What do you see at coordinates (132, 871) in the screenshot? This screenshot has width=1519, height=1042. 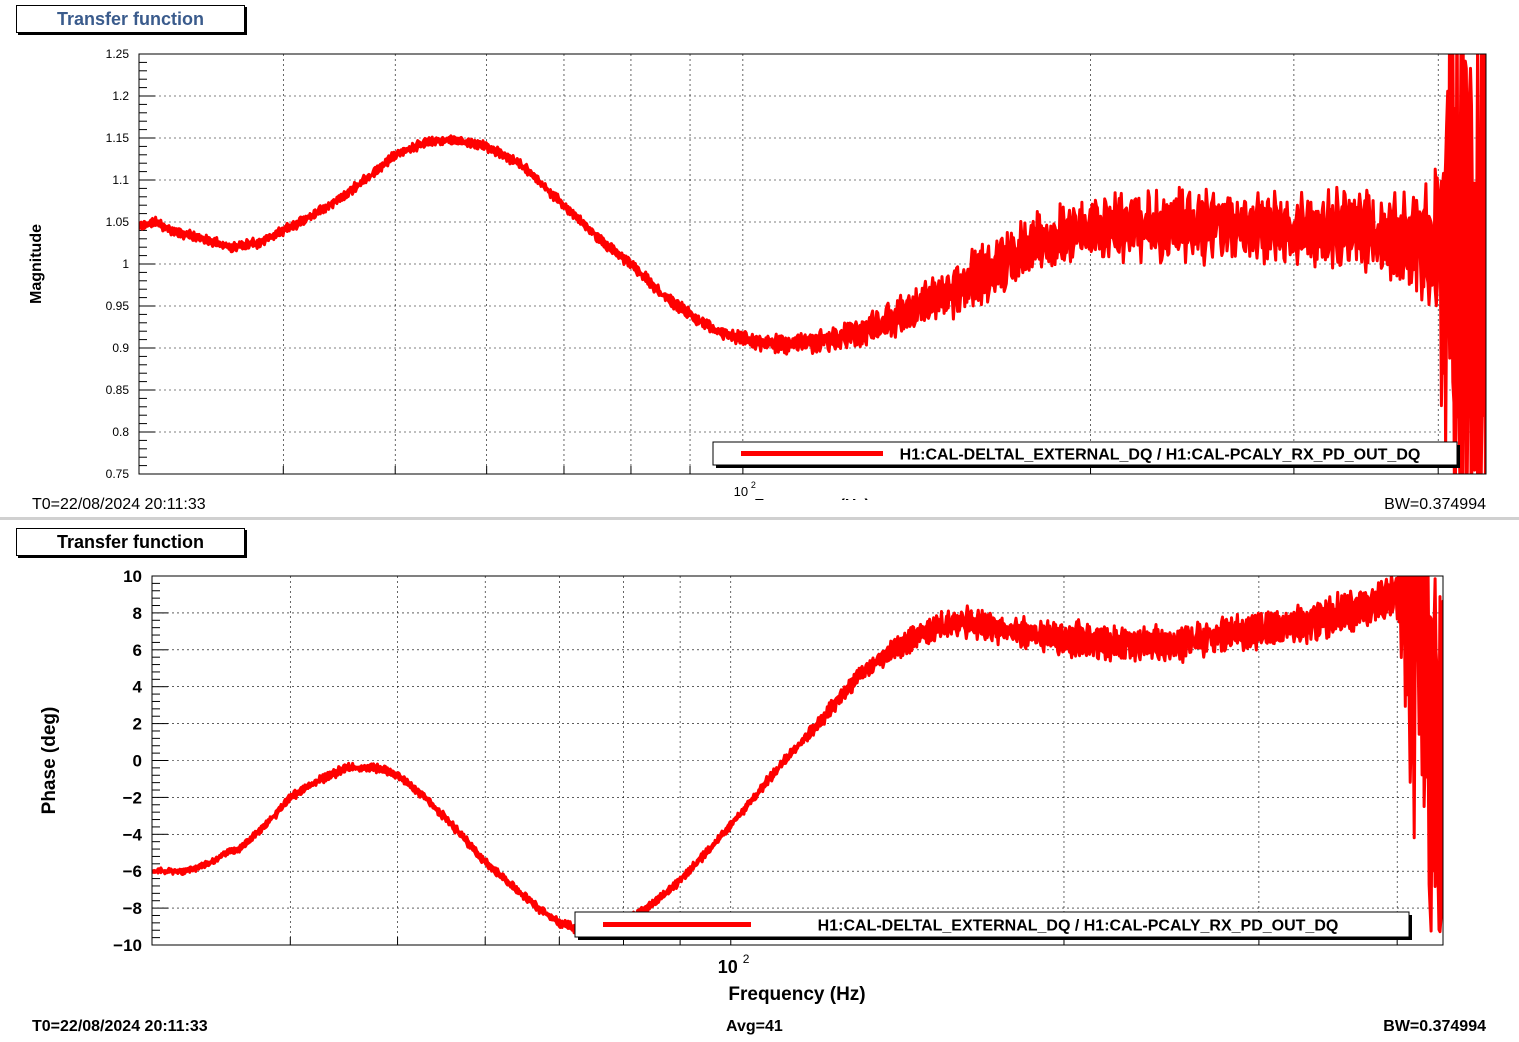 I see `y-tick-label: −6` at bounding box center [132, 871].